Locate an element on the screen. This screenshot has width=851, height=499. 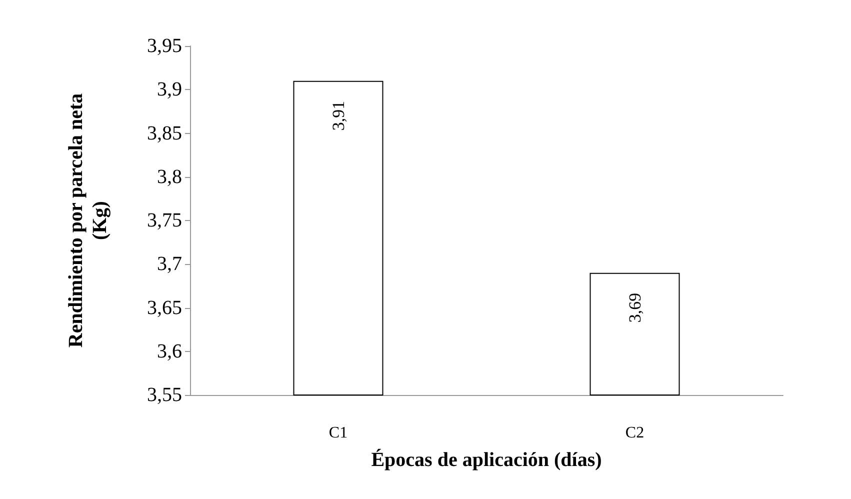
x-tick-label: C1 is located at coordinates (338, 433).